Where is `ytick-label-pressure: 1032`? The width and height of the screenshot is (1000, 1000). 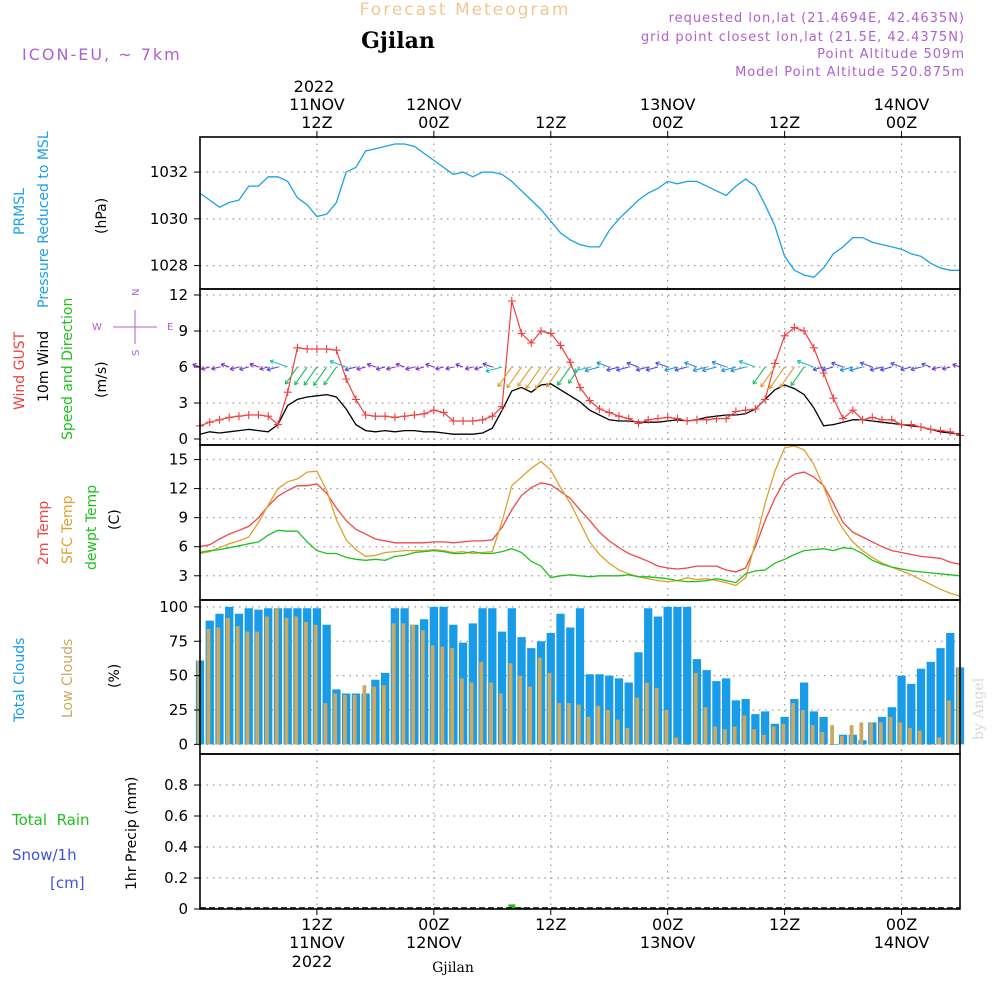
ytick-label-pressure: 1032 is located at coordinates (169, 172).